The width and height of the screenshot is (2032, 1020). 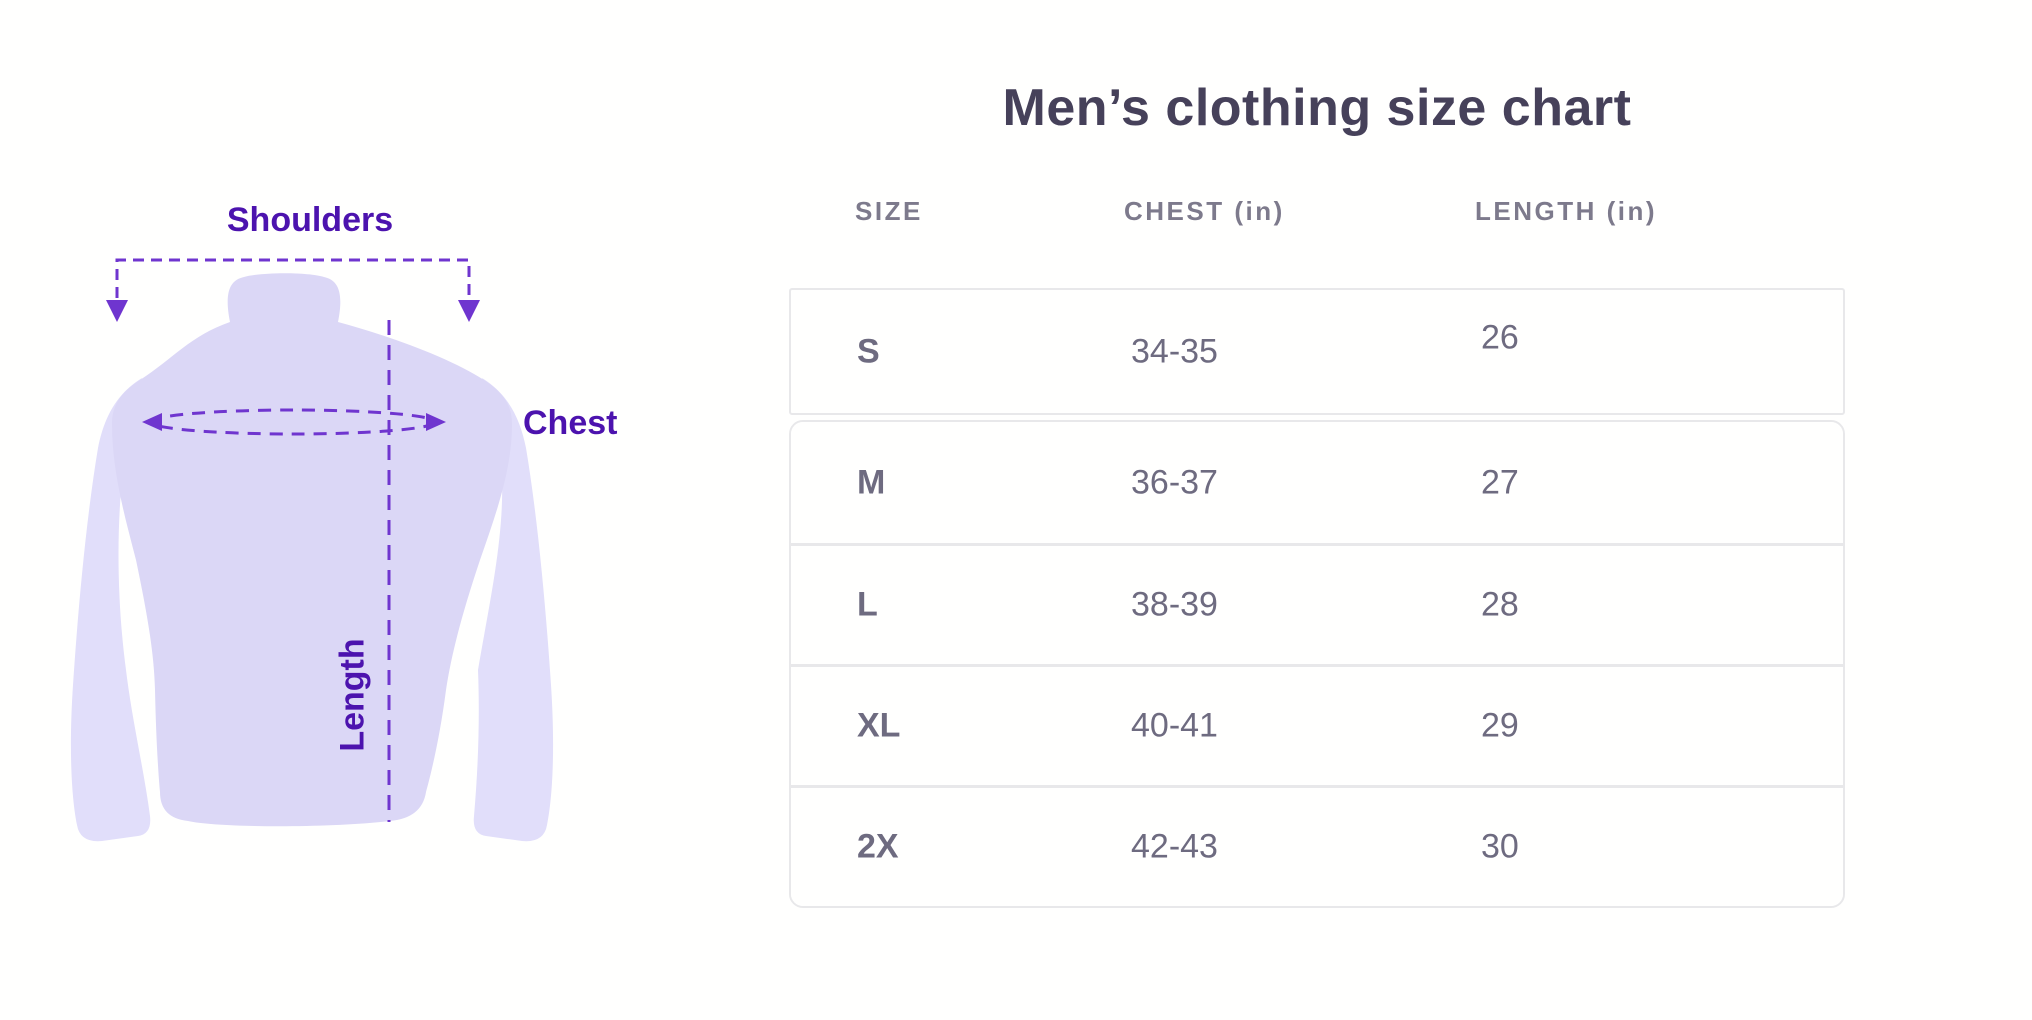 I want to click on chest-arrow-right-icon, so click(x=436, y=422).